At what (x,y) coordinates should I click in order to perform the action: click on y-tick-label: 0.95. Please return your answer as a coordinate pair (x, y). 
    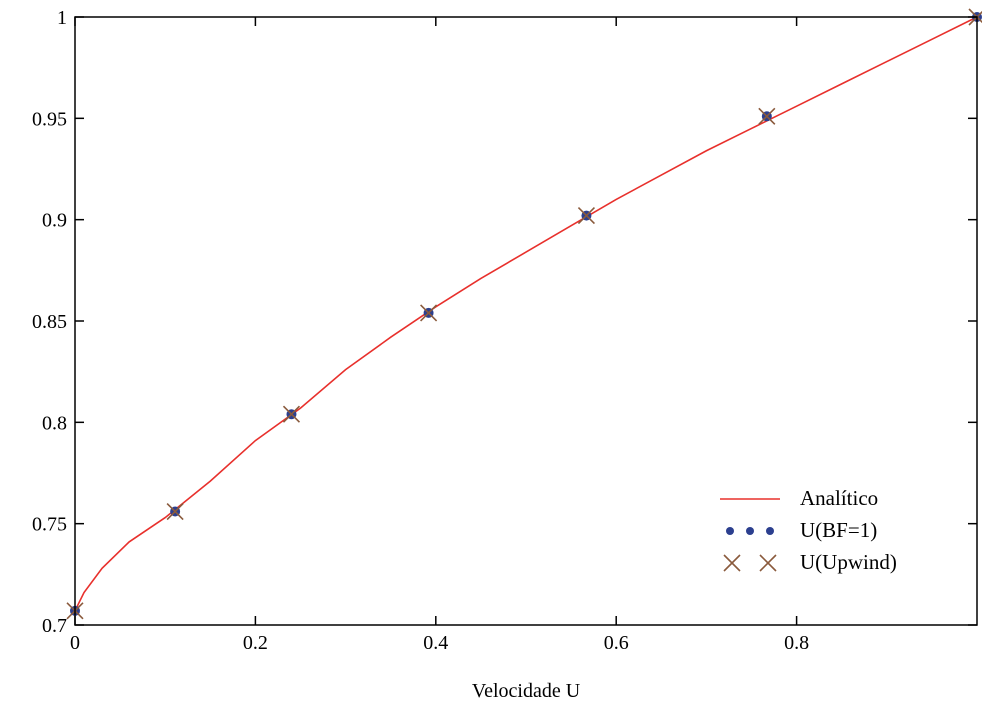
    Looking at the image, I should click on (49, 119).